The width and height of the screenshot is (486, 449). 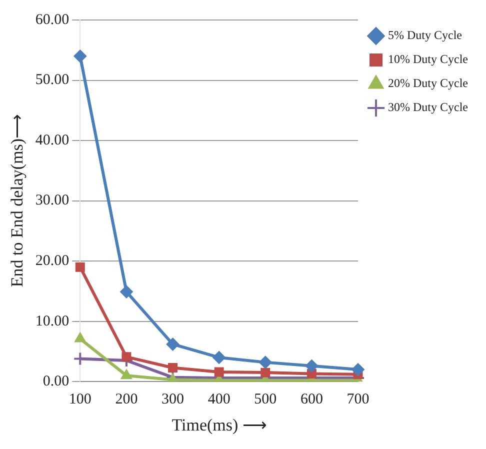 What do you see at coordinates (52, 321) in the screenshot?
I see `y-tick-label: 10.00` at bounding box center [52, 321].